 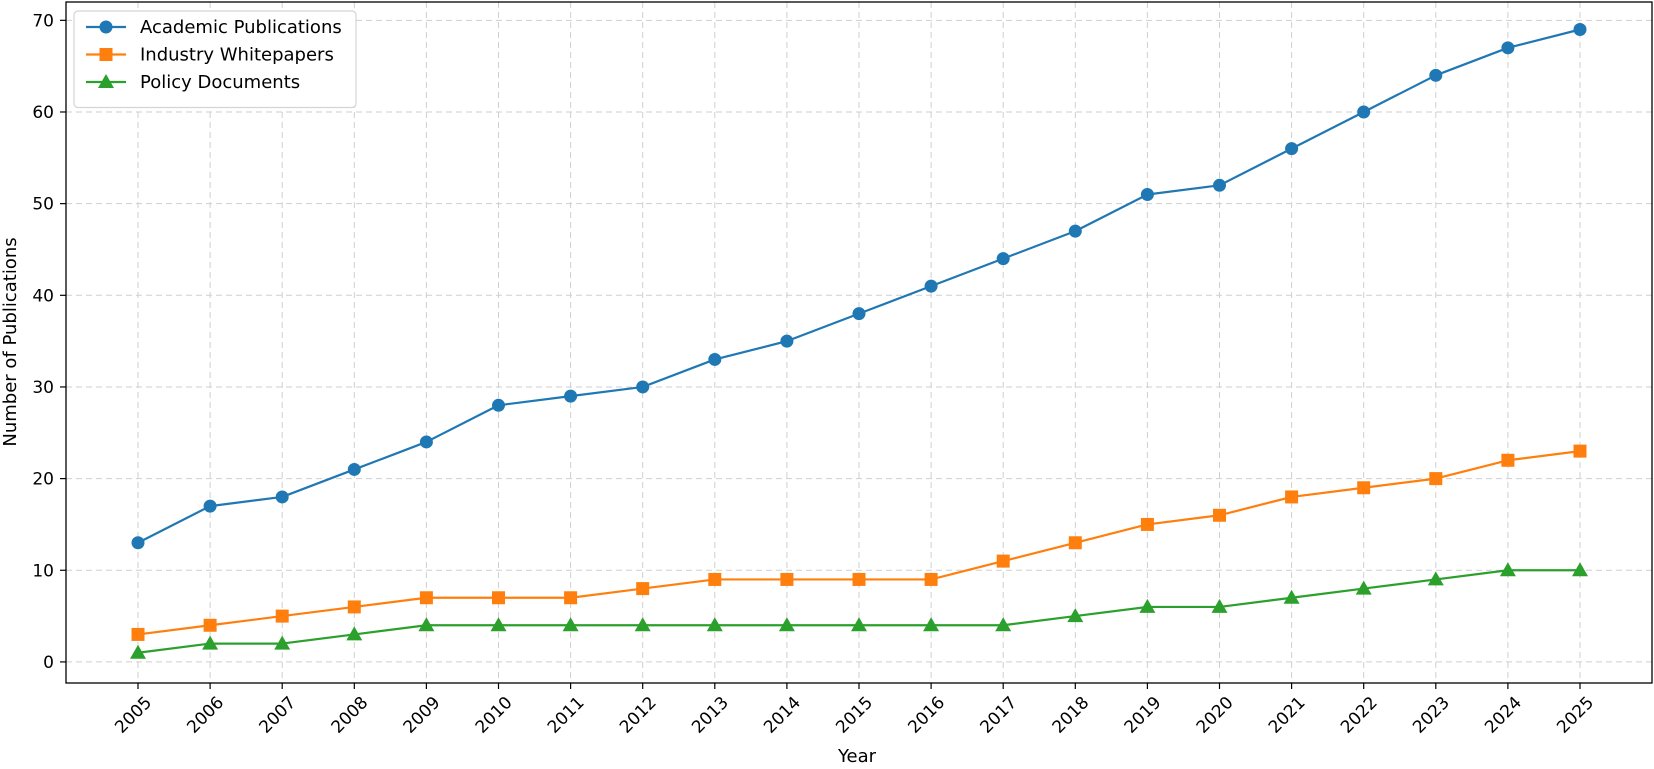 I want to click on series-policy-documents, so click(x=859, y=610).